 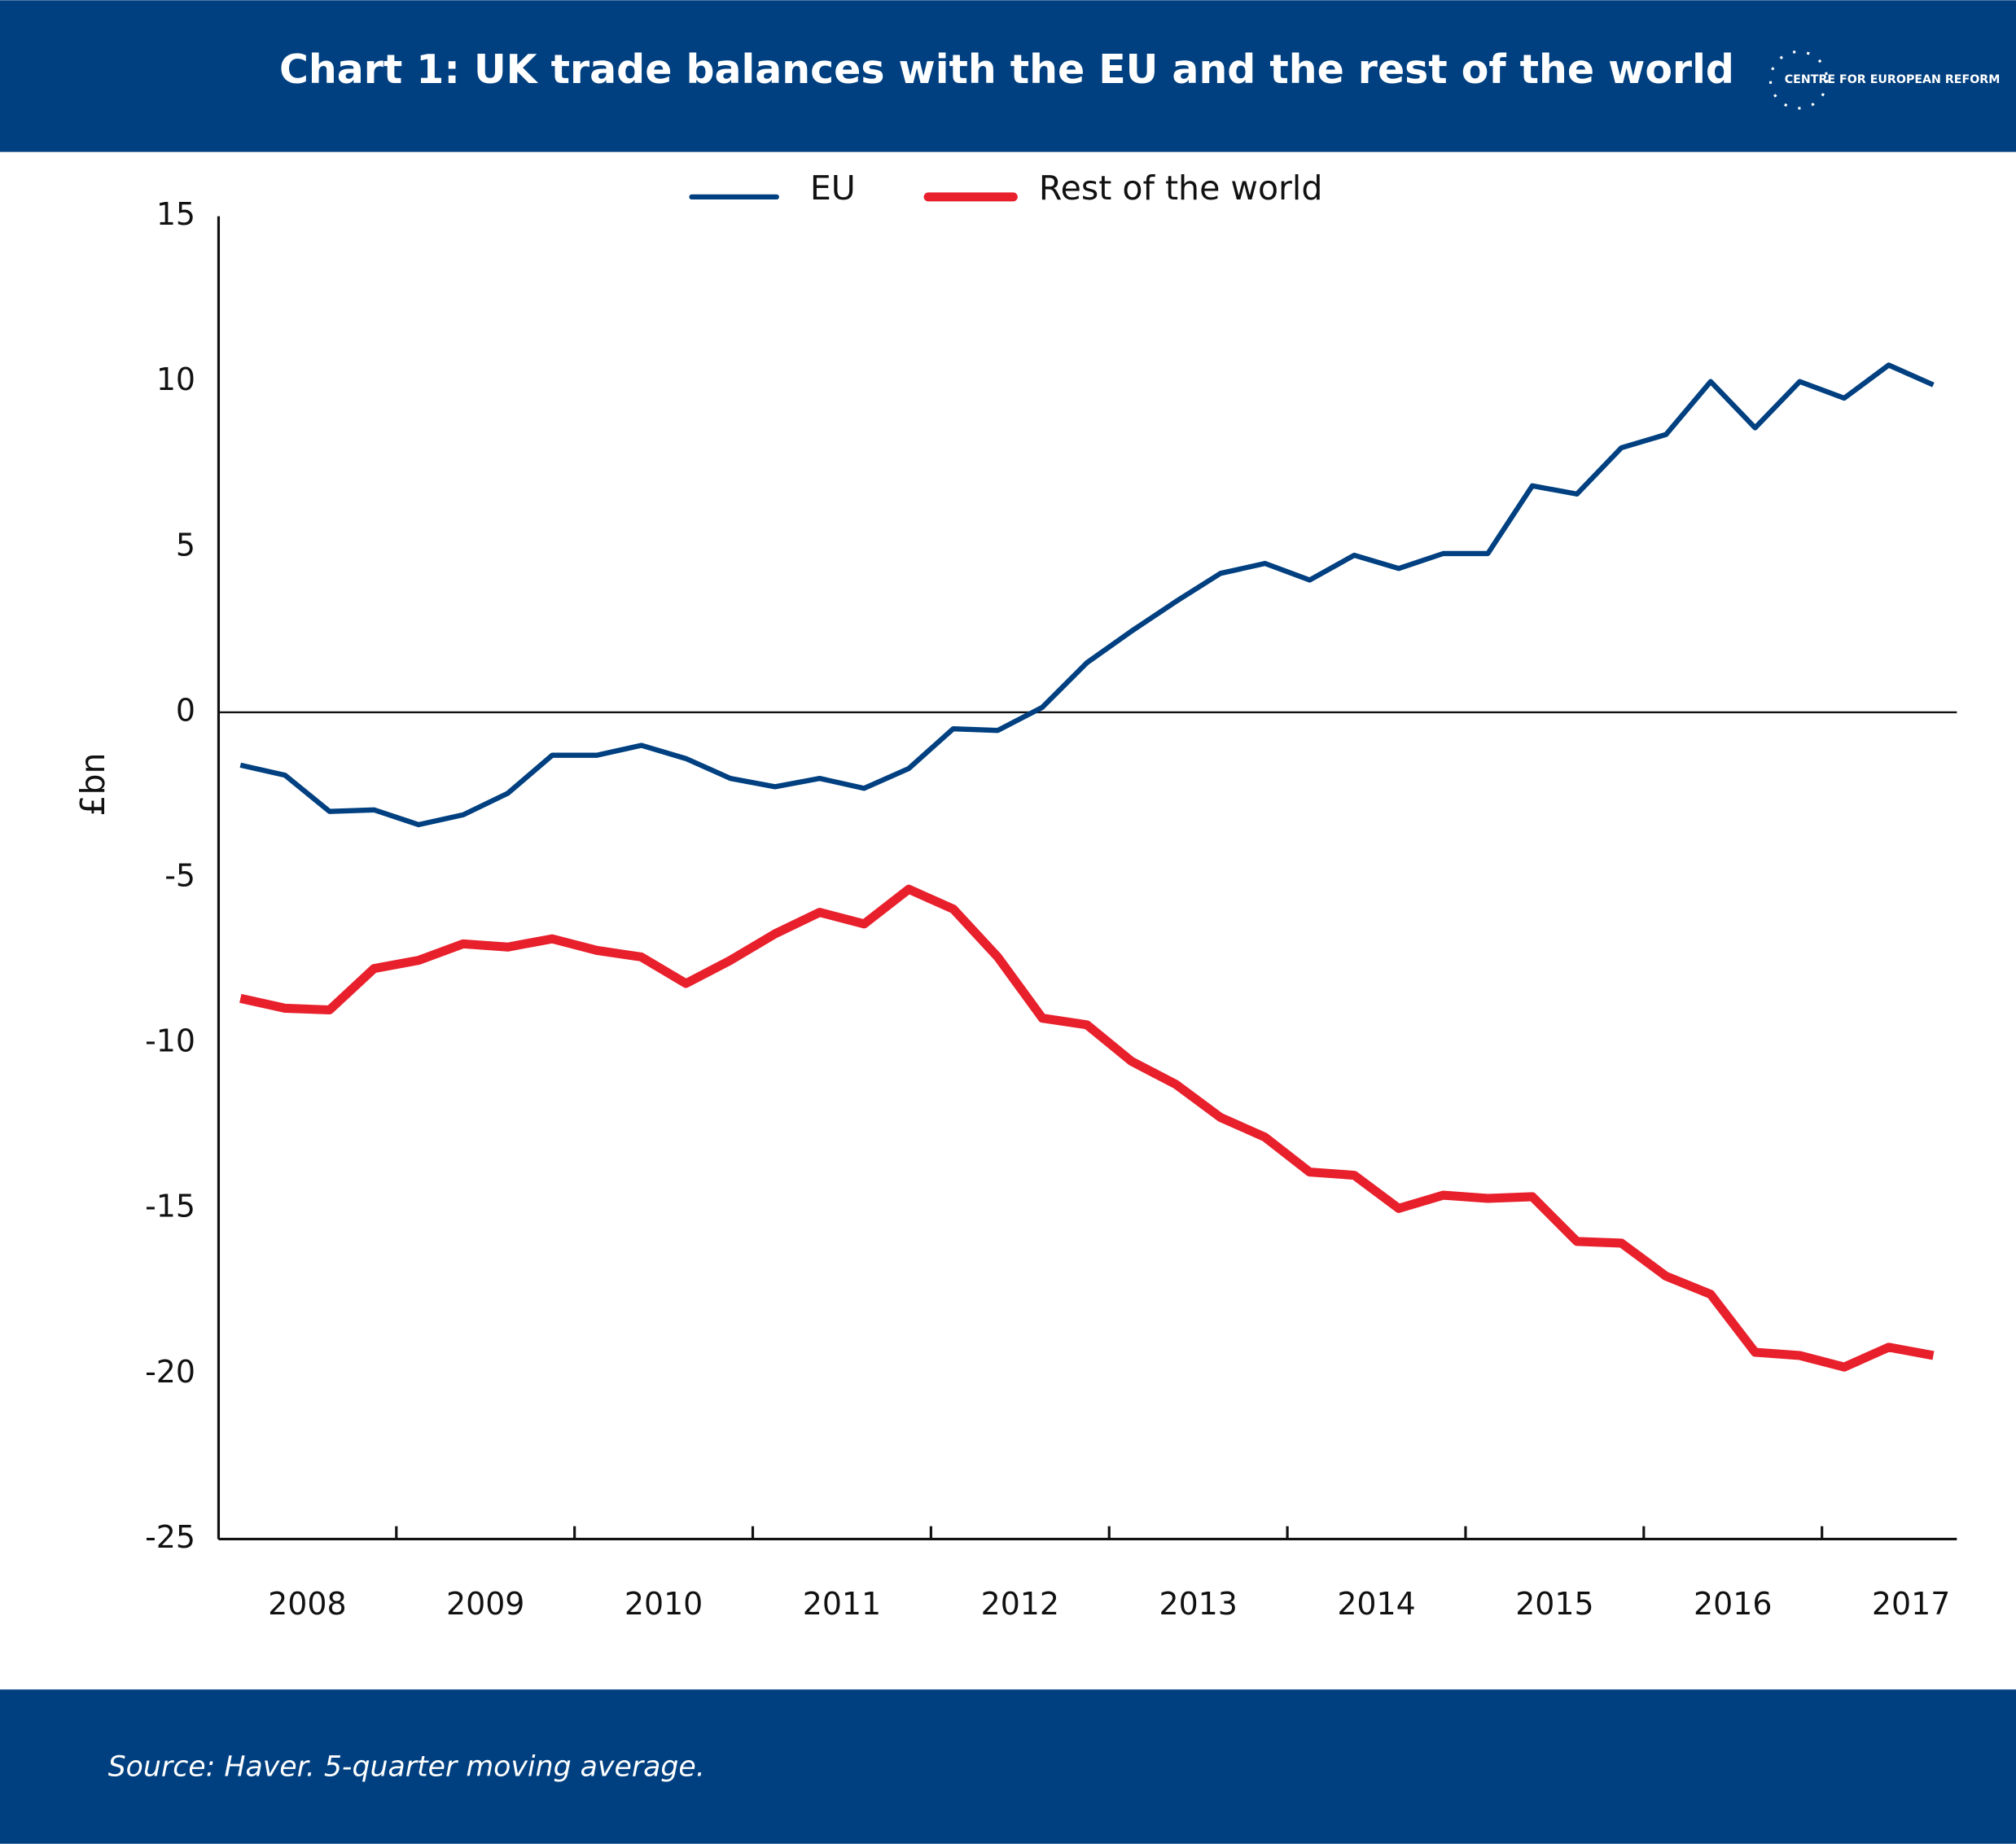 I want to click on logo: CENTRE FOR EUROPEAN REFORM, so click(x=1884, y=80).